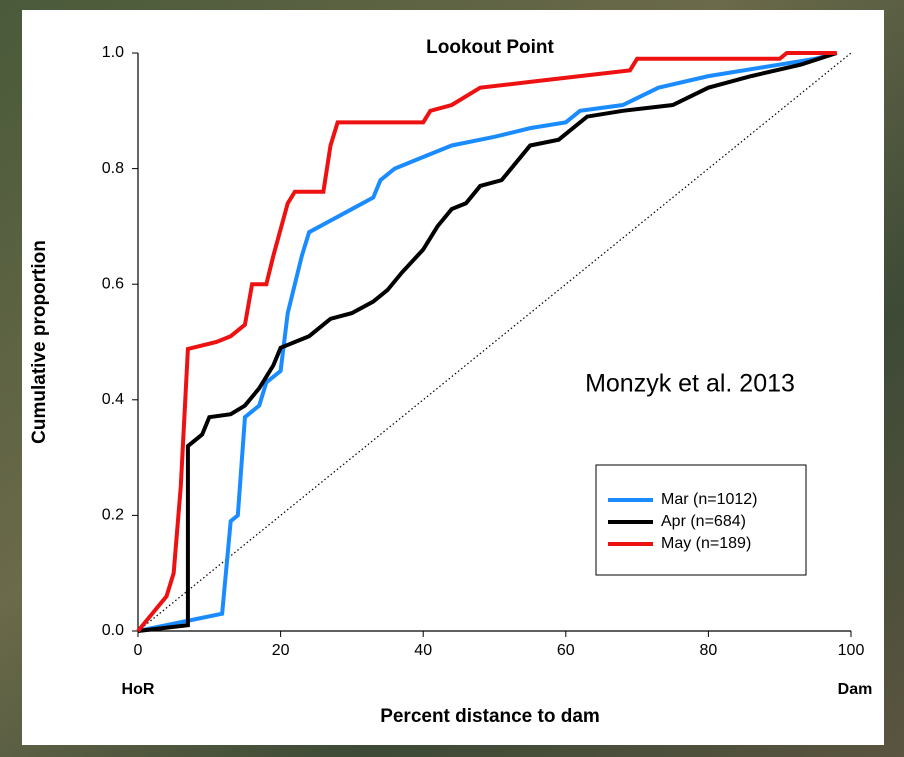  Describe the element at coordinates (490, 716) in the screenshot. I see `x-axis-label: Percent distance to dam` at that location.